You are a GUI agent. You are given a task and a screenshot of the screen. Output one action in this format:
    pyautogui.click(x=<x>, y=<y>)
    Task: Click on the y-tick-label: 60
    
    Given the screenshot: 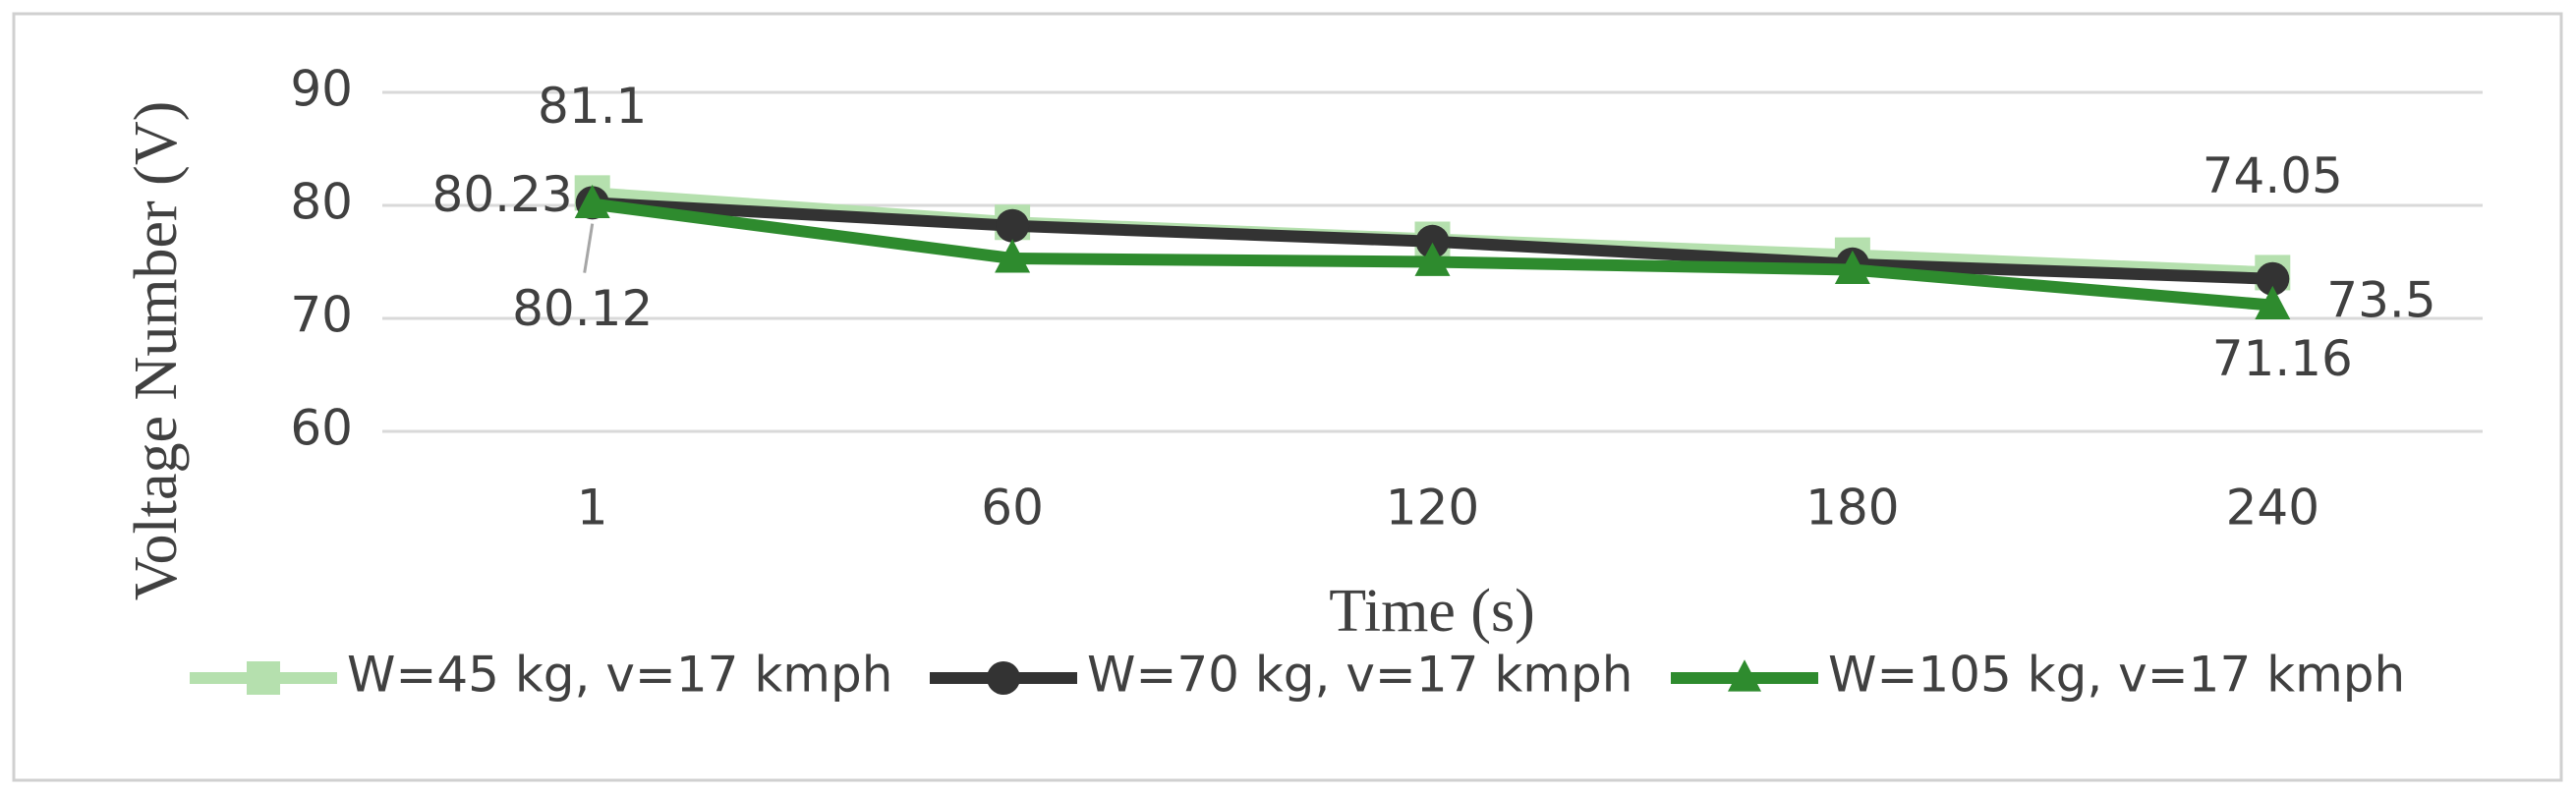 What is the action you would take?
    pyautogui.click(x=321, y=429)
    